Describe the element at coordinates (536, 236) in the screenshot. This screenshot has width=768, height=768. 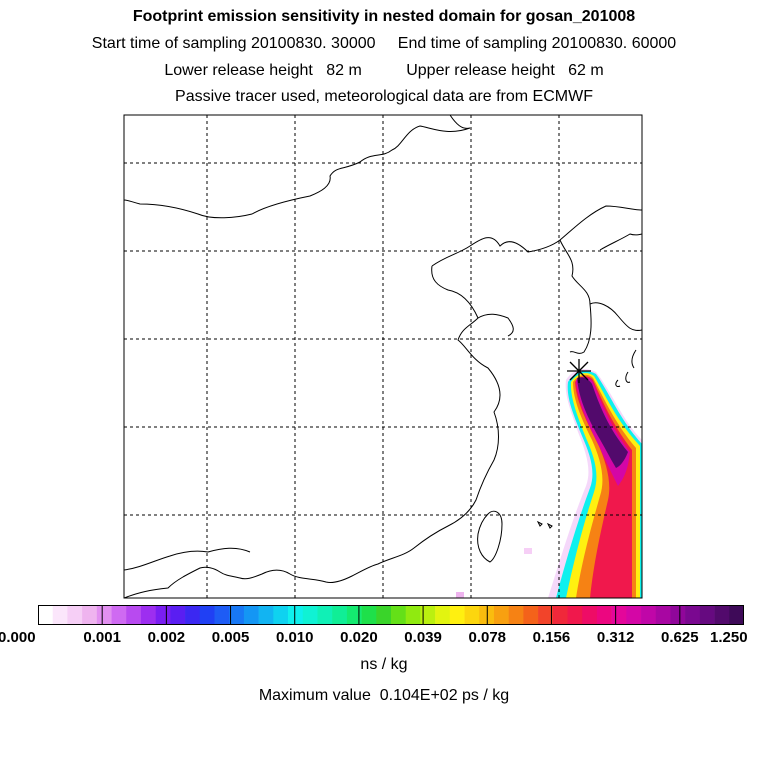
I see `coast-korea-border` at that location.